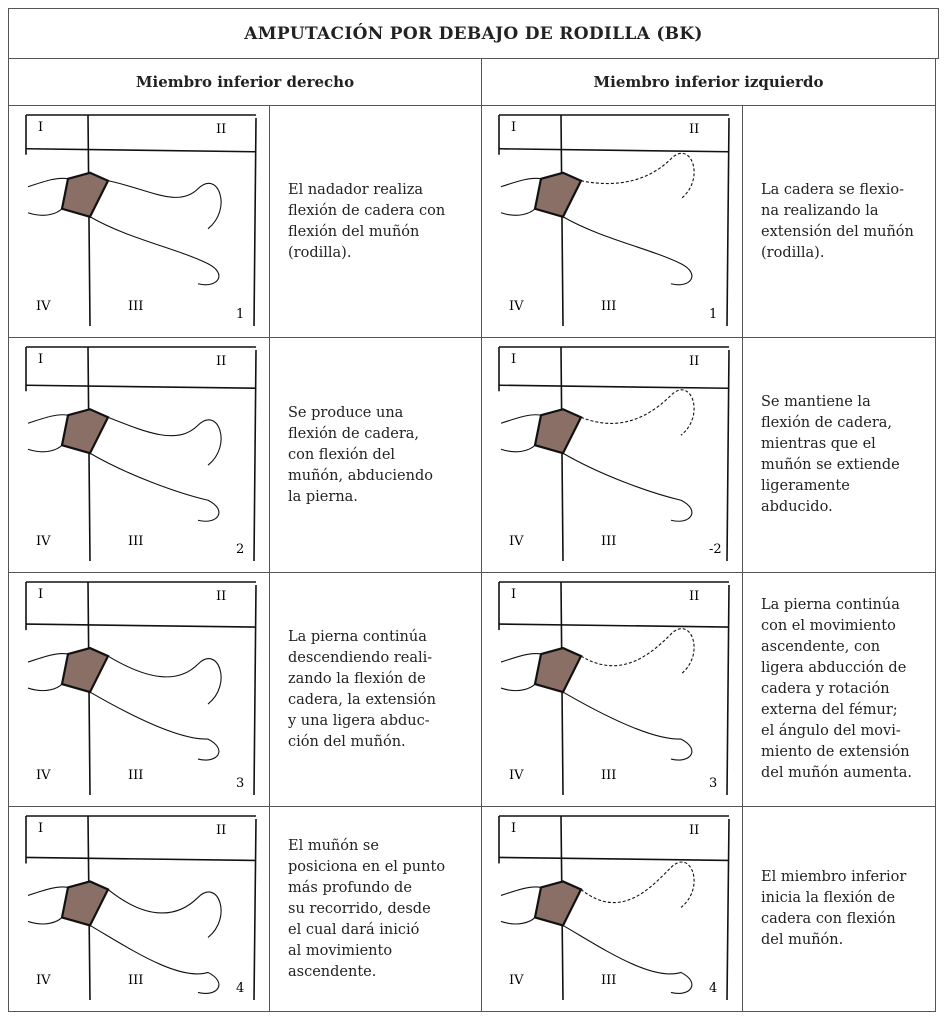 The height and width of the screenshot is (1016, 946). I want to click on text-line: más profundo de, so click(350, 887).